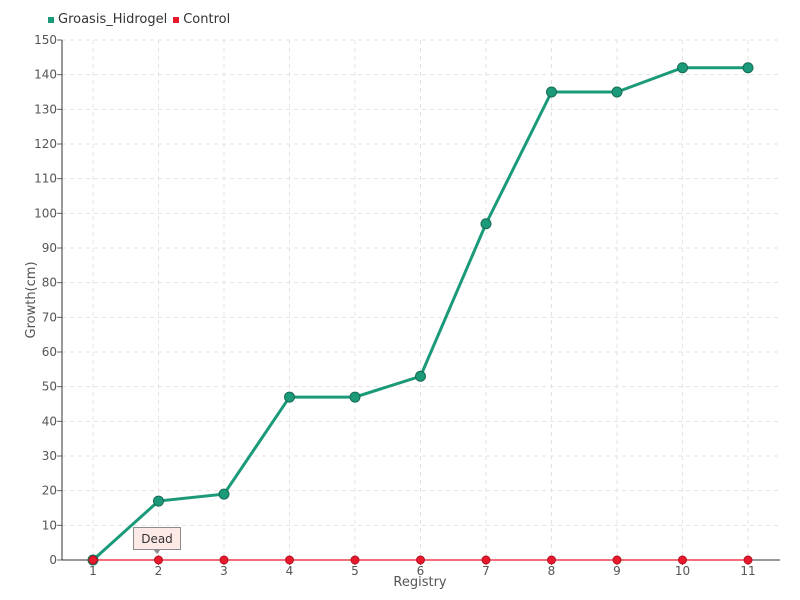 Image resolution: width=800 pixels, height=600 pixels. I want to click on x-tick-label: 11, so click(747, 571).